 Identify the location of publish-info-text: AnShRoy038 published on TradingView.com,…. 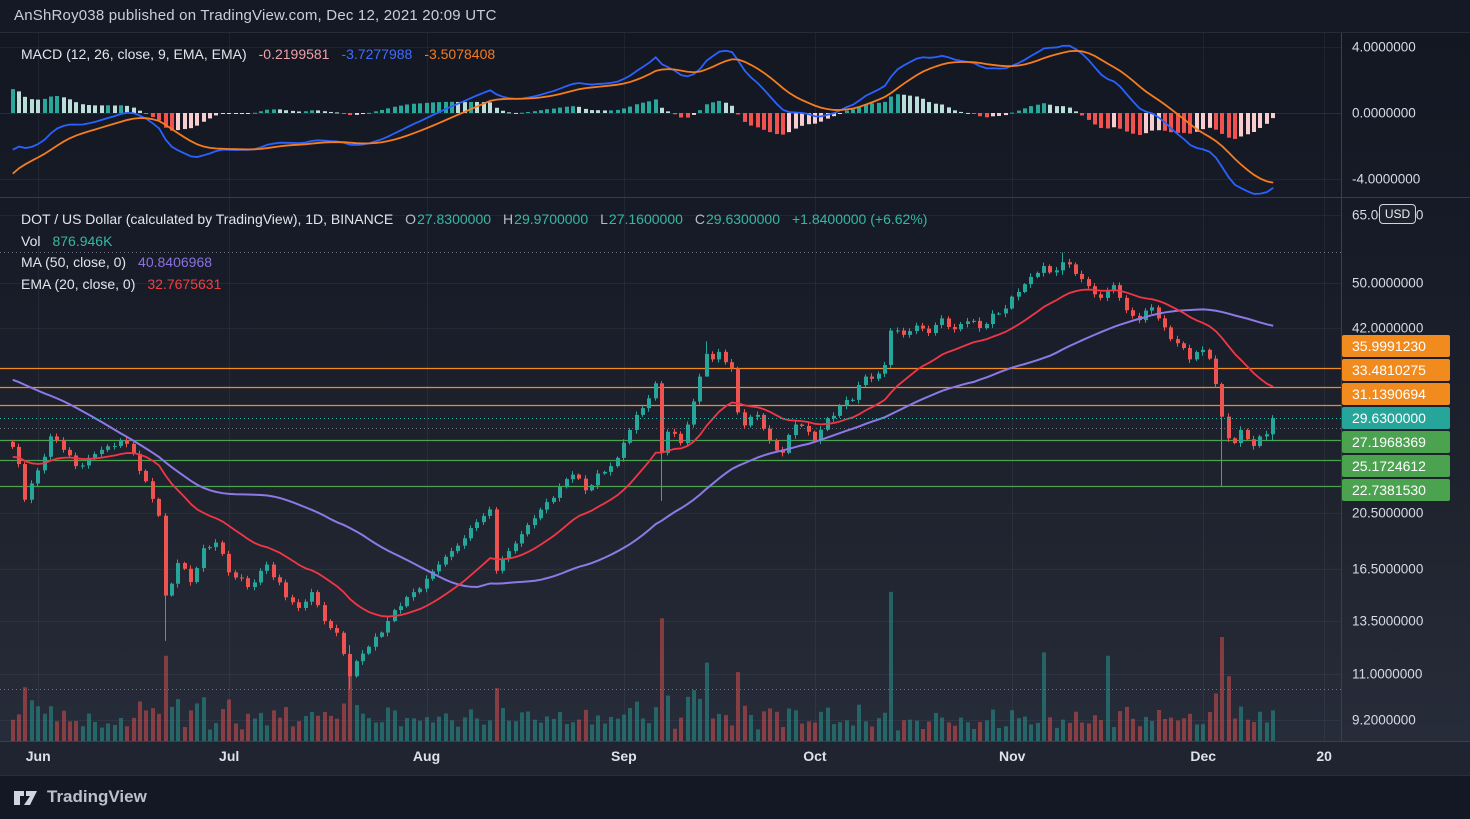
(255, 15).